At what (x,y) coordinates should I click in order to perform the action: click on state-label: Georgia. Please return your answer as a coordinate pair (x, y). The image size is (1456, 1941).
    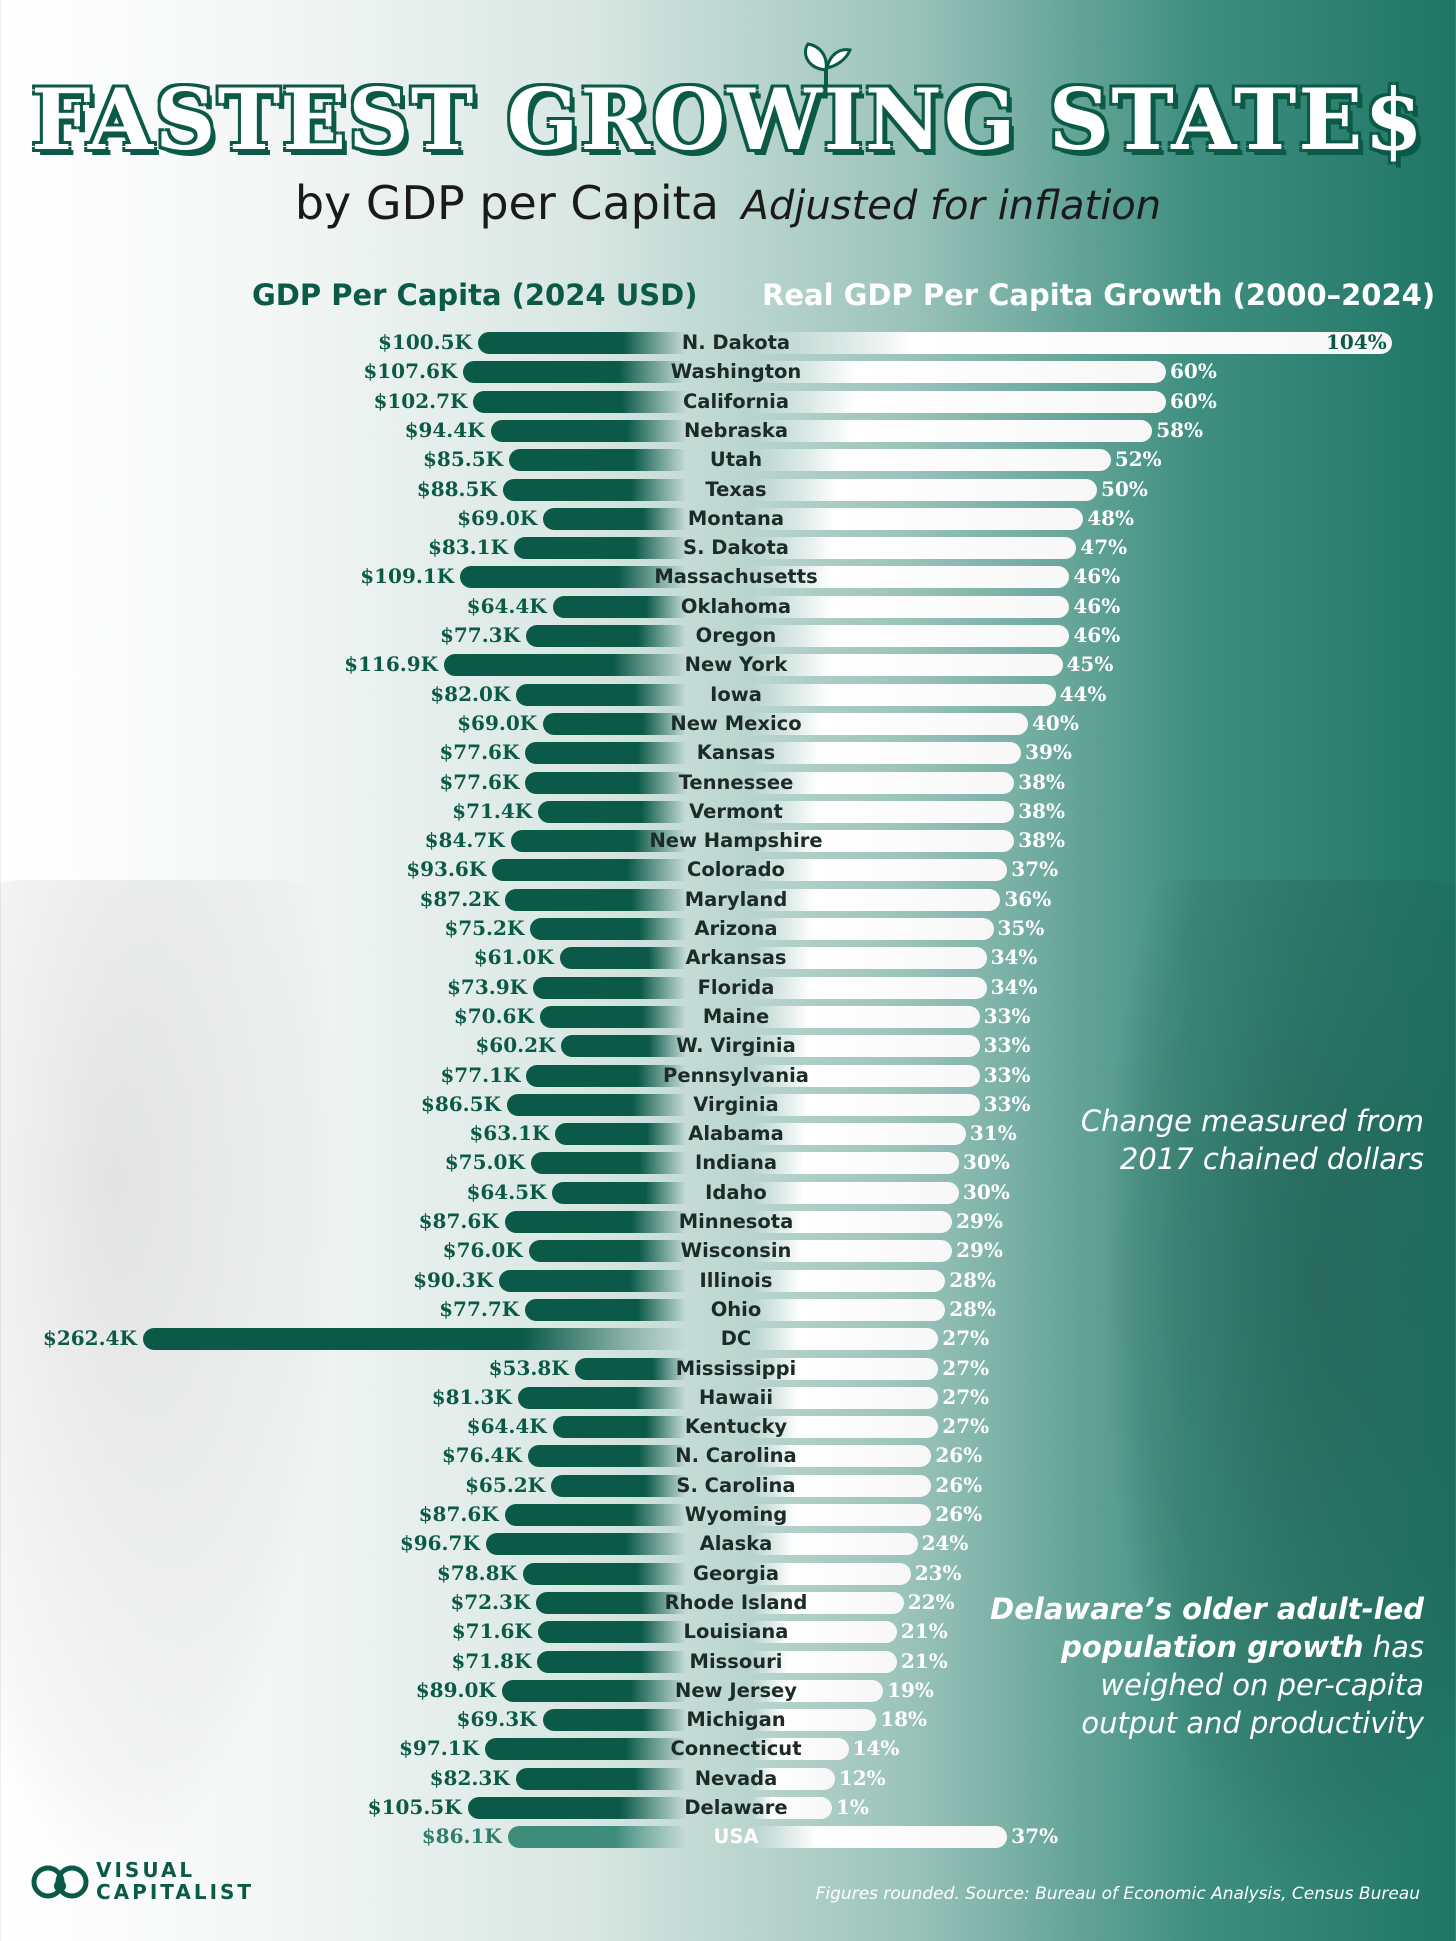
    Looking at the image, I should click on (736, 1573).